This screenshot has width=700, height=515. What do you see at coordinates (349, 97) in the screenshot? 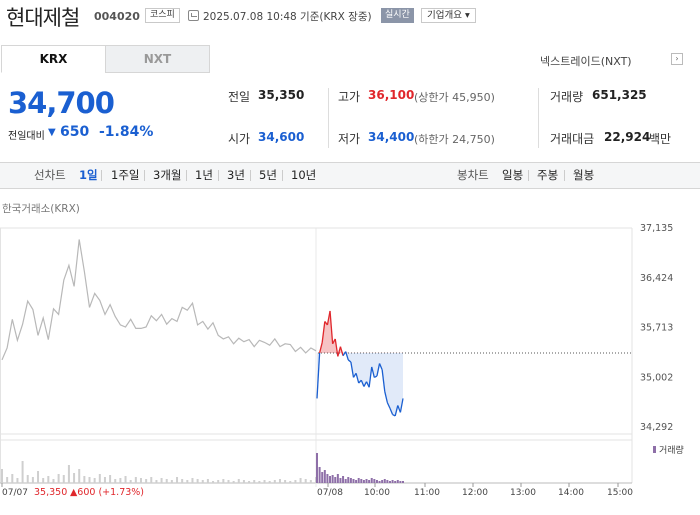
I see `high-label: 고가` at bounding box center [349, 97].